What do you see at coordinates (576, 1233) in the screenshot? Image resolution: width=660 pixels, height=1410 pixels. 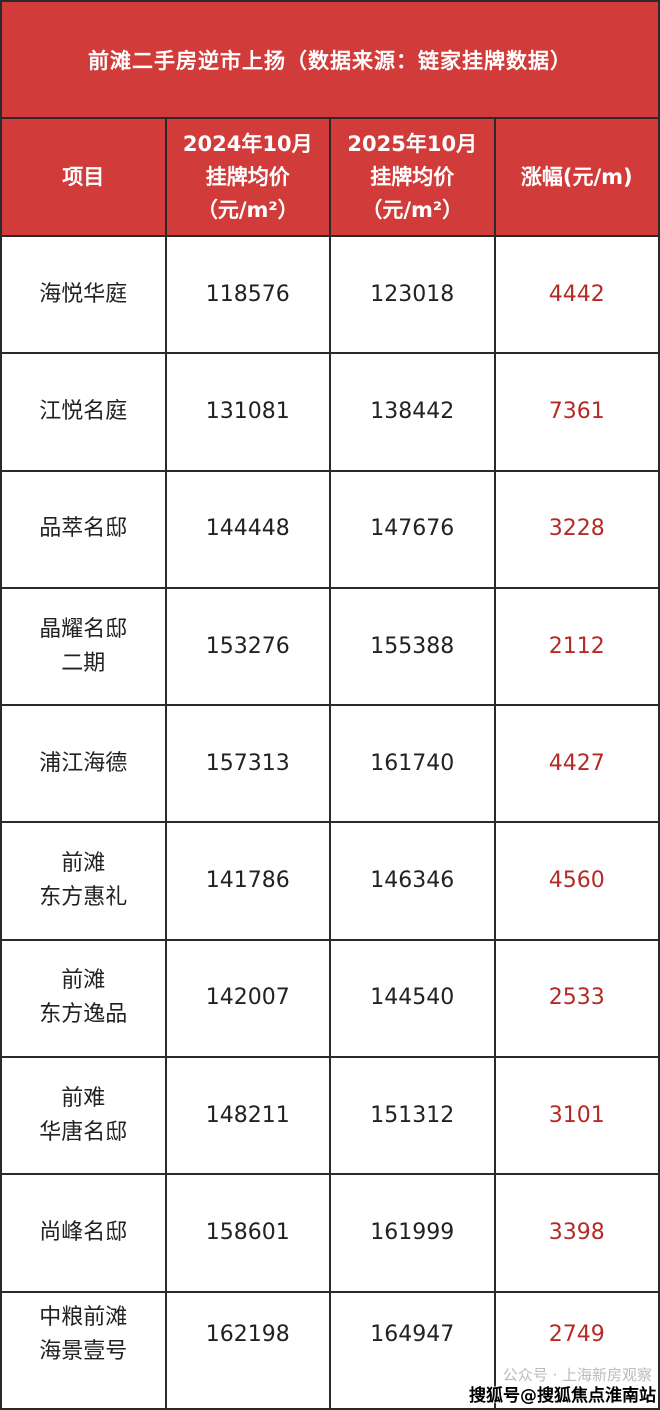 I see `change-cell: 3398` at bounding box center [576, 1233].